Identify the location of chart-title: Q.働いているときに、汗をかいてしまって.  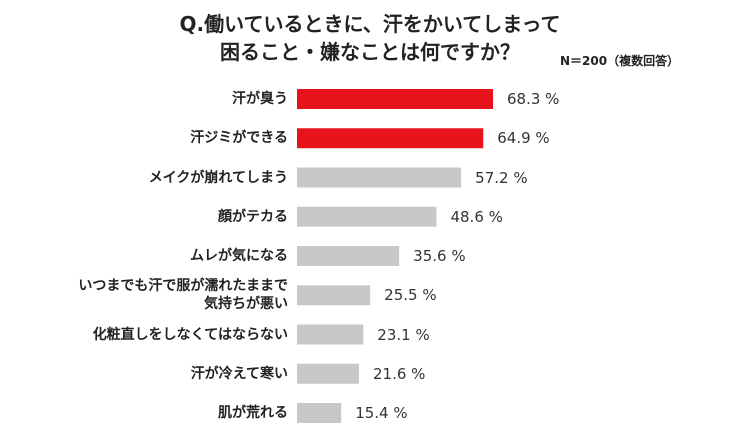
(370, 24).